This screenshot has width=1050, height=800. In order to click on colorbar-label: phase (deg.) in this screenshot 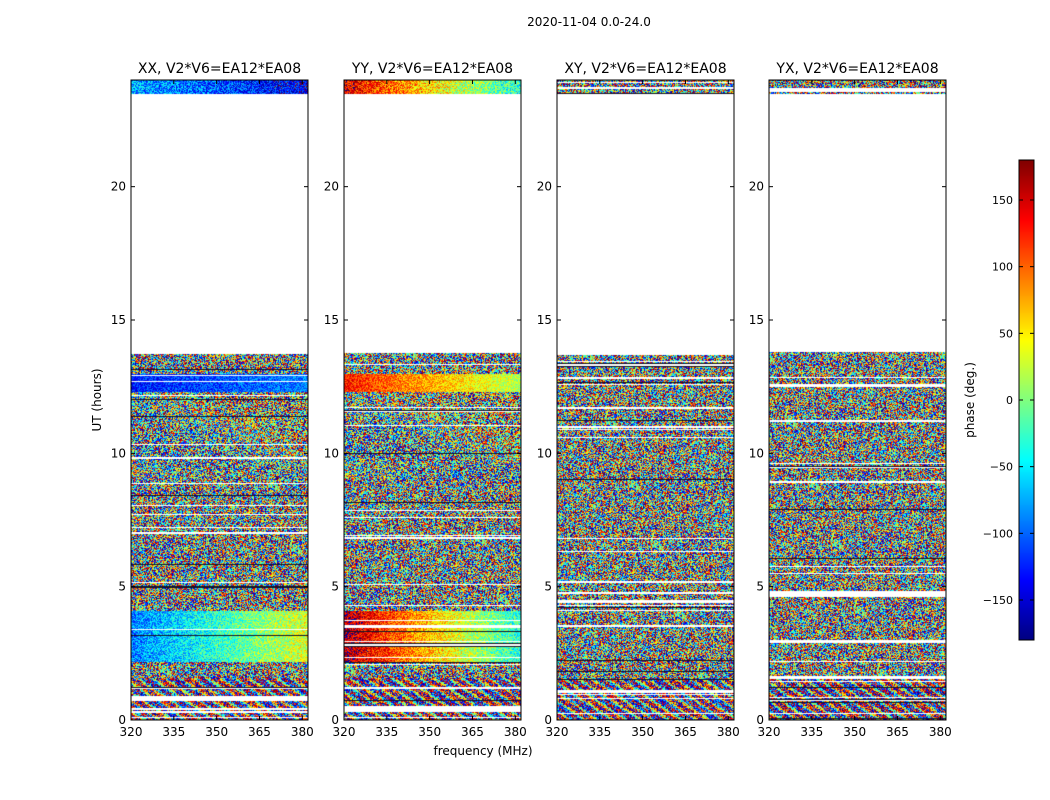, I will do `click(970, 400)`.